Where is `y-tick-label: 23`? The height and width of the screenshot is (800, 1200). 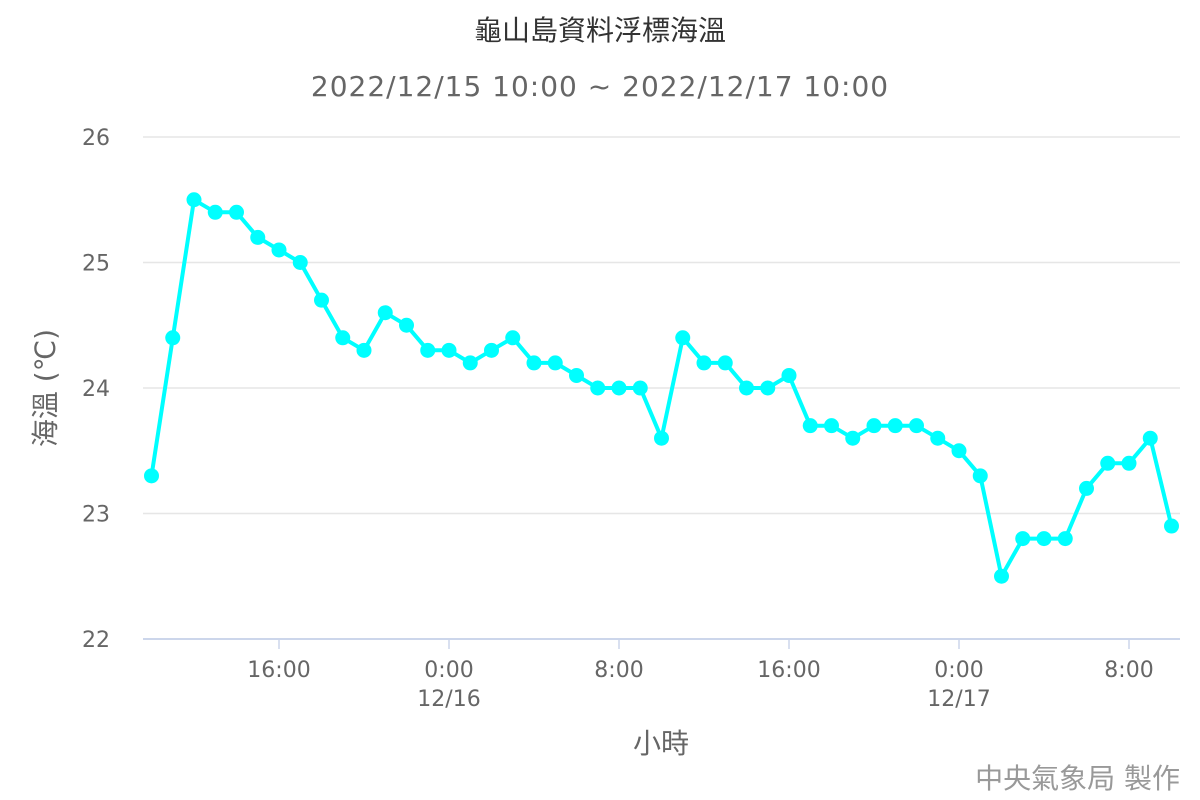 y-tick-label: 23 is located at coordinates (96, 515).